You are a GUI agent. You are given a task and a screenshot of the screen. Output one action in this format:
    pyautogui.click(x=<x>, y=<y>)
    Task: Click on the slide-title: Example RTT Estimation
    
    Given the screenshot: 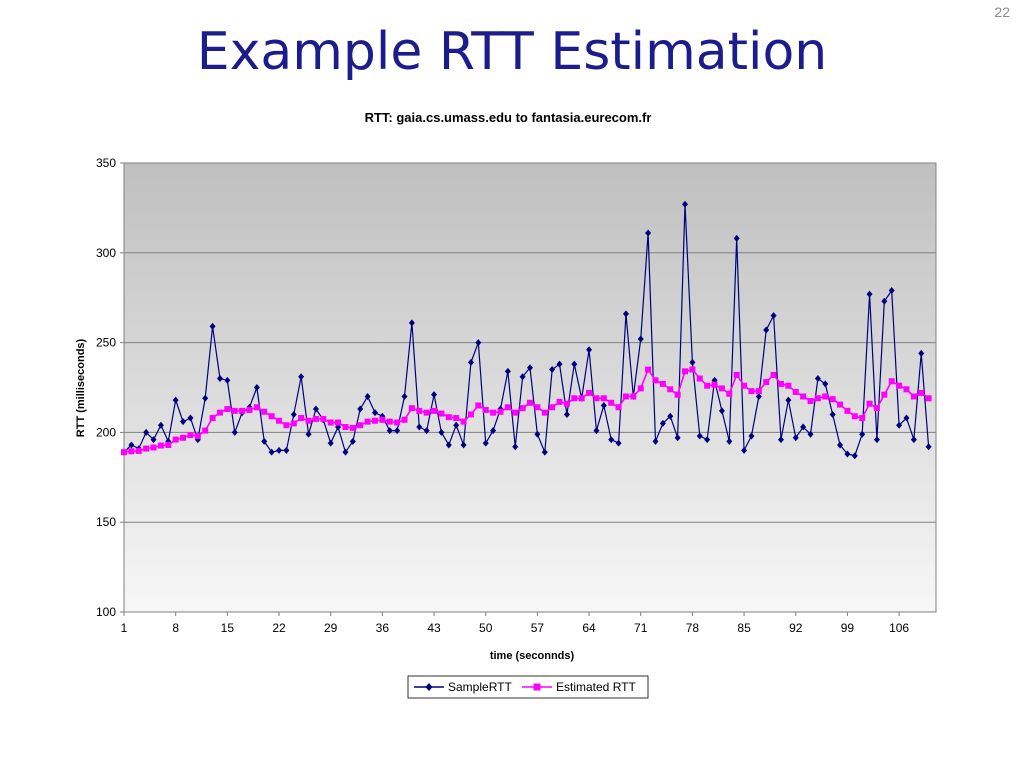 What is the action you would take?
    pyautogui.click(x=512, y=52)
    